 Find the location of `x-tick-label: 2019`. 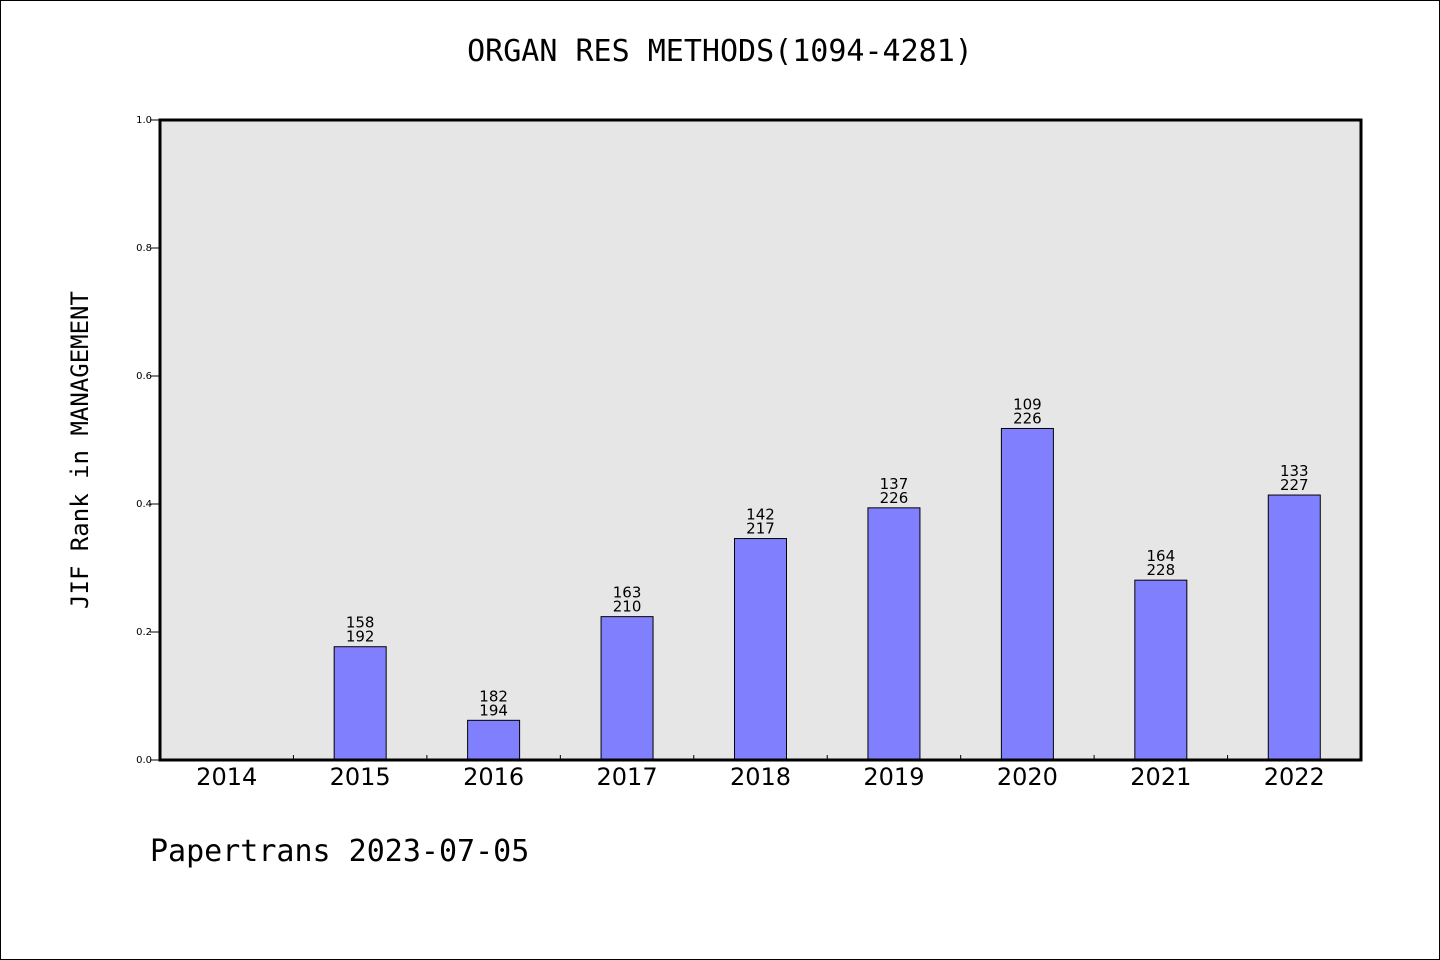

x-tick-label: 2019 is located at coordinates (893, 777).